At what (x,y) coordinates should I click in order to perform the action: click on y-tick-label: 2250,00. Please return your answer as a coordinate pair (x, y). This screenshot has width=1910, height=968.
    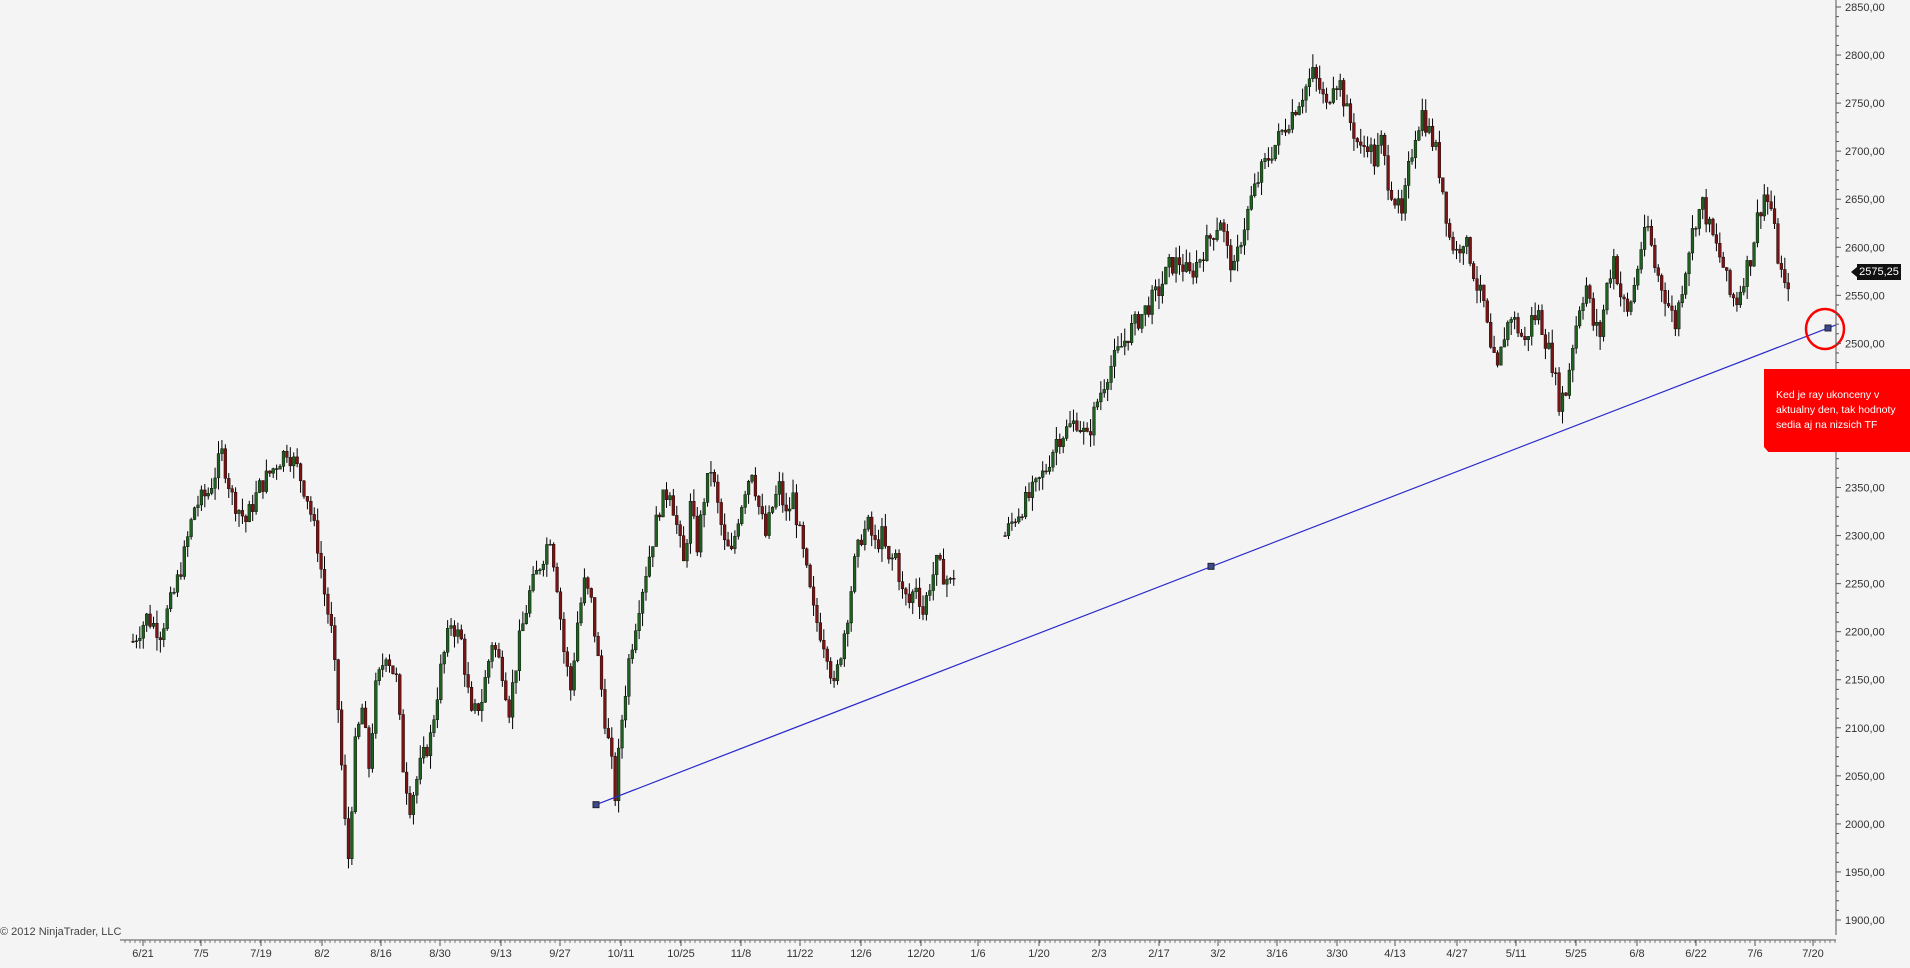
    Looking at the image, I should click on (1865, 585).